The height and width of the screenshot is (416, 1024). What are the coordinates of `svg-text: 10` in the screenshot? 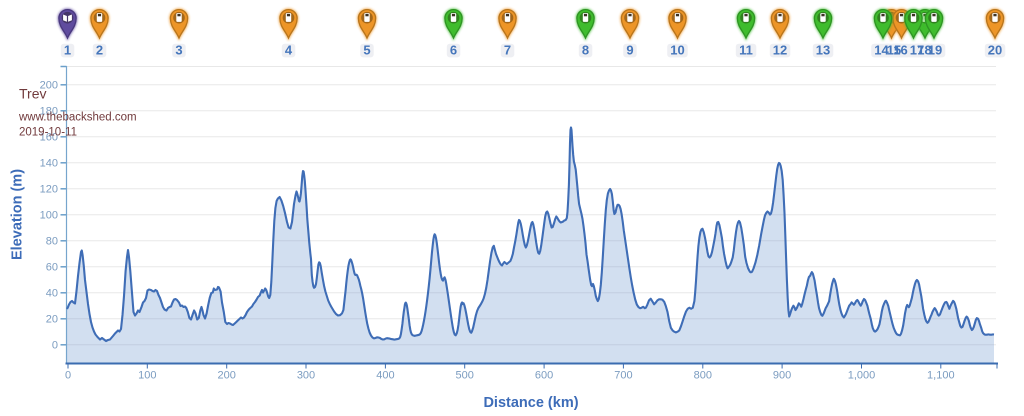 It's located at (677, 50).